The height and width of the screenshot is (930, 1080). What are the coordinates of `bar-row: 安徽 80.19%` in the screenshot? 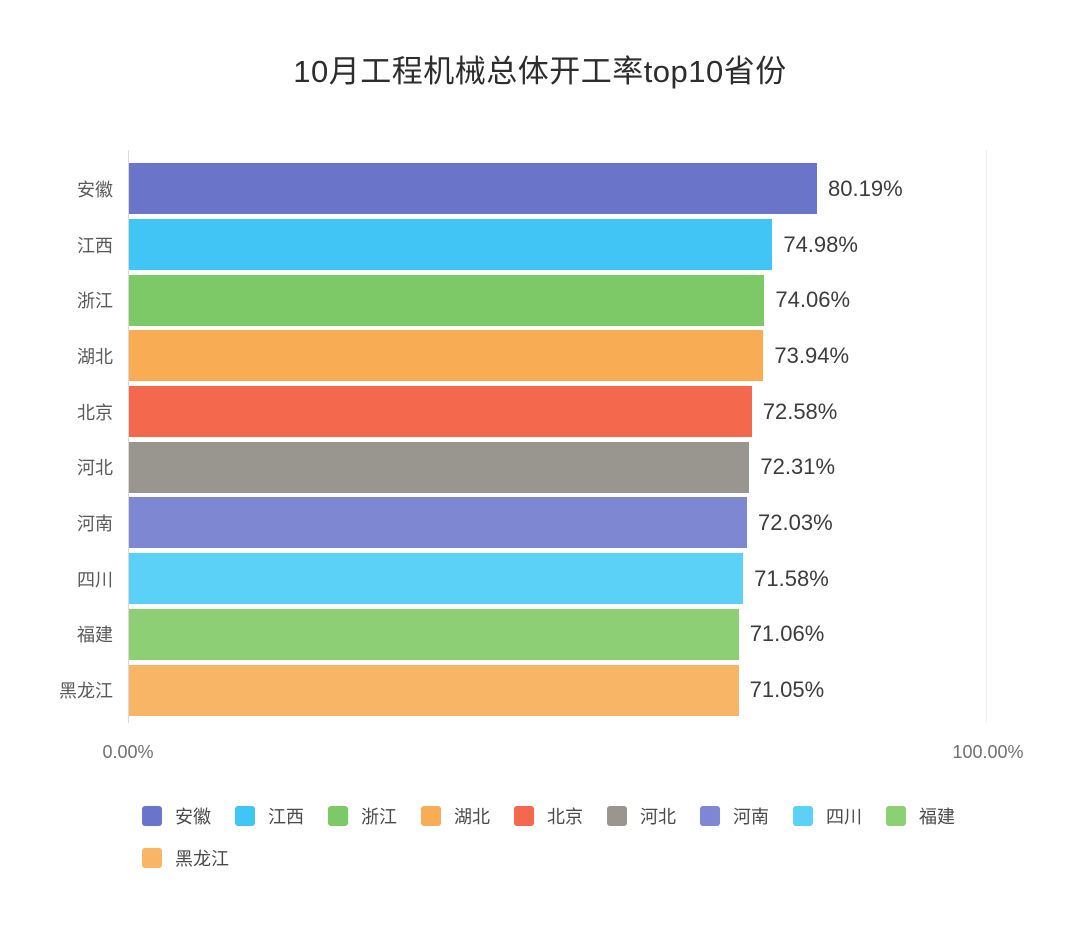 It's located at (532, 189).